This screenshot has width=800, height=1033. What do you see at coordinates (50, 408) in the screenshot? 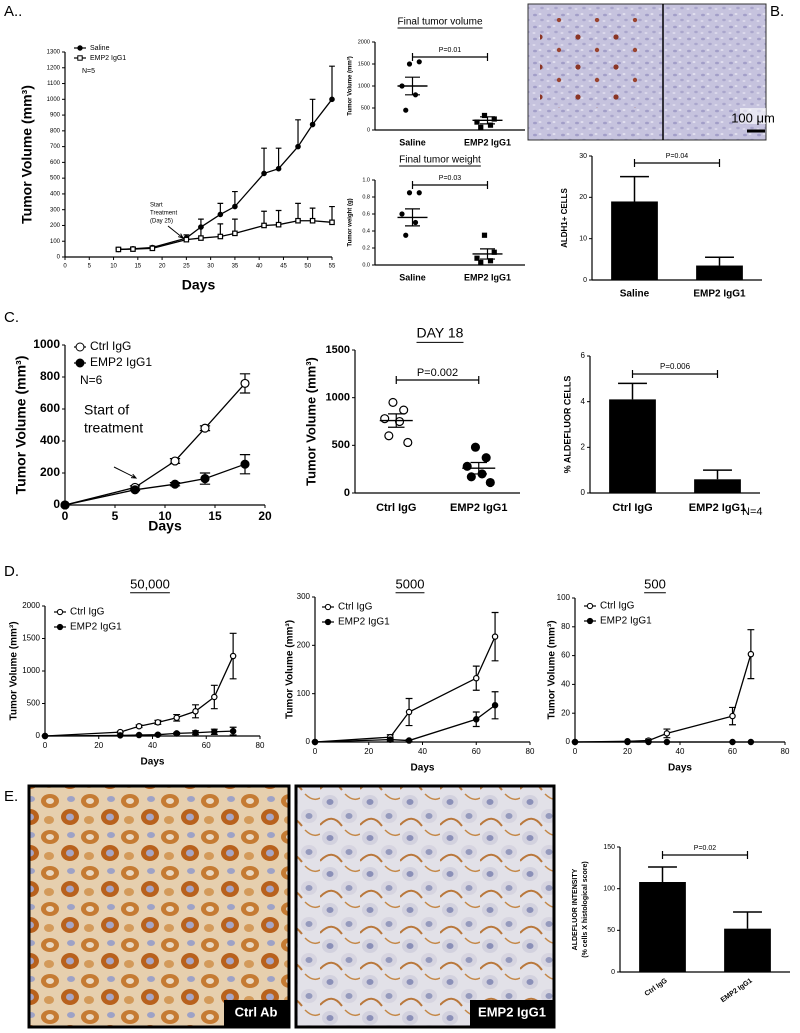
I see `y-tick-label: 600` at bounding box center [50, 408].